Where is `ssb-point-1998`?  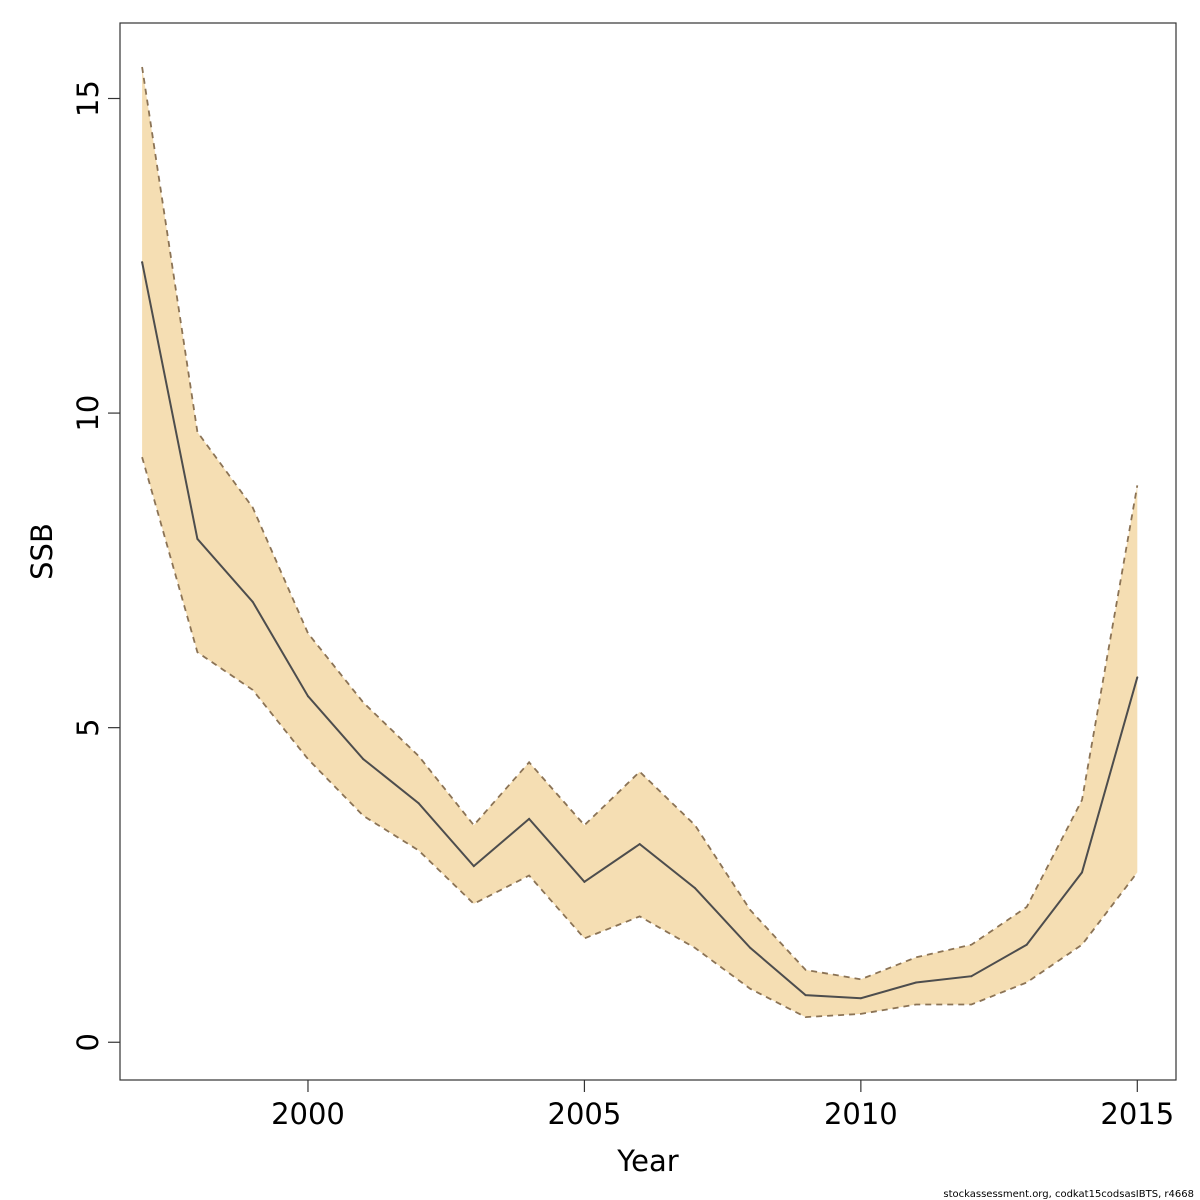 ssb-point-1998 is located at coordinates (197, 538).